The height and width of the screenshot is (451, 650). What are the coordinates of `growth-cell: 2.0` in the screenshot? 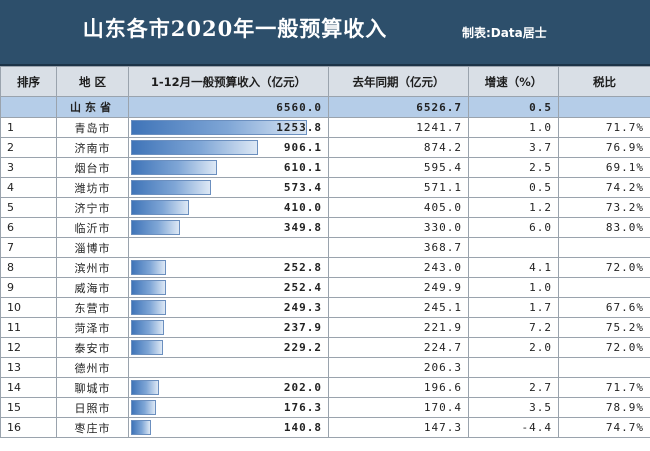 It's located at (513, 347).